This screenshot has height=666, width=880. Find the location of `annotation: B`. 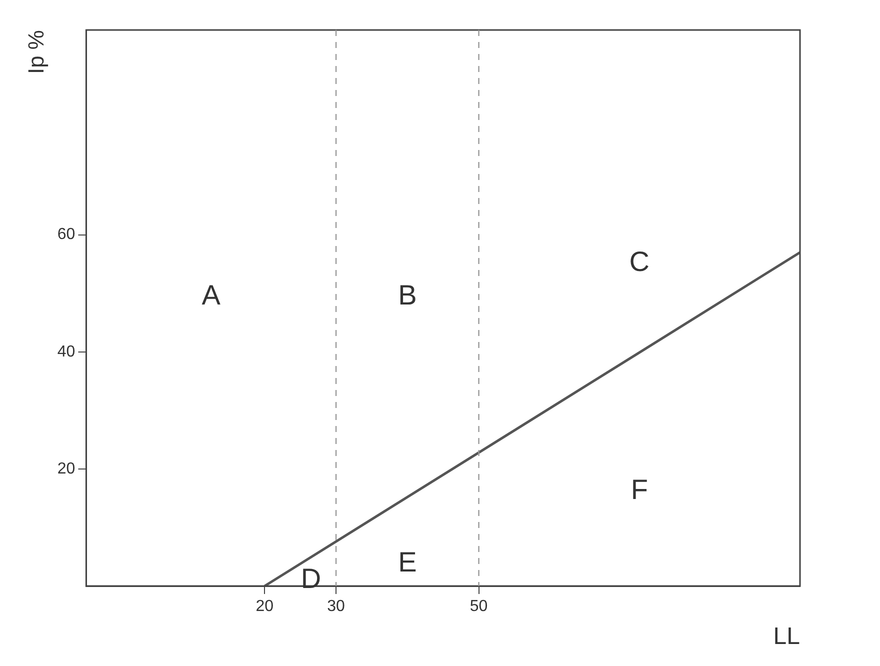

annotation: B is located at coordinates (407, 295).